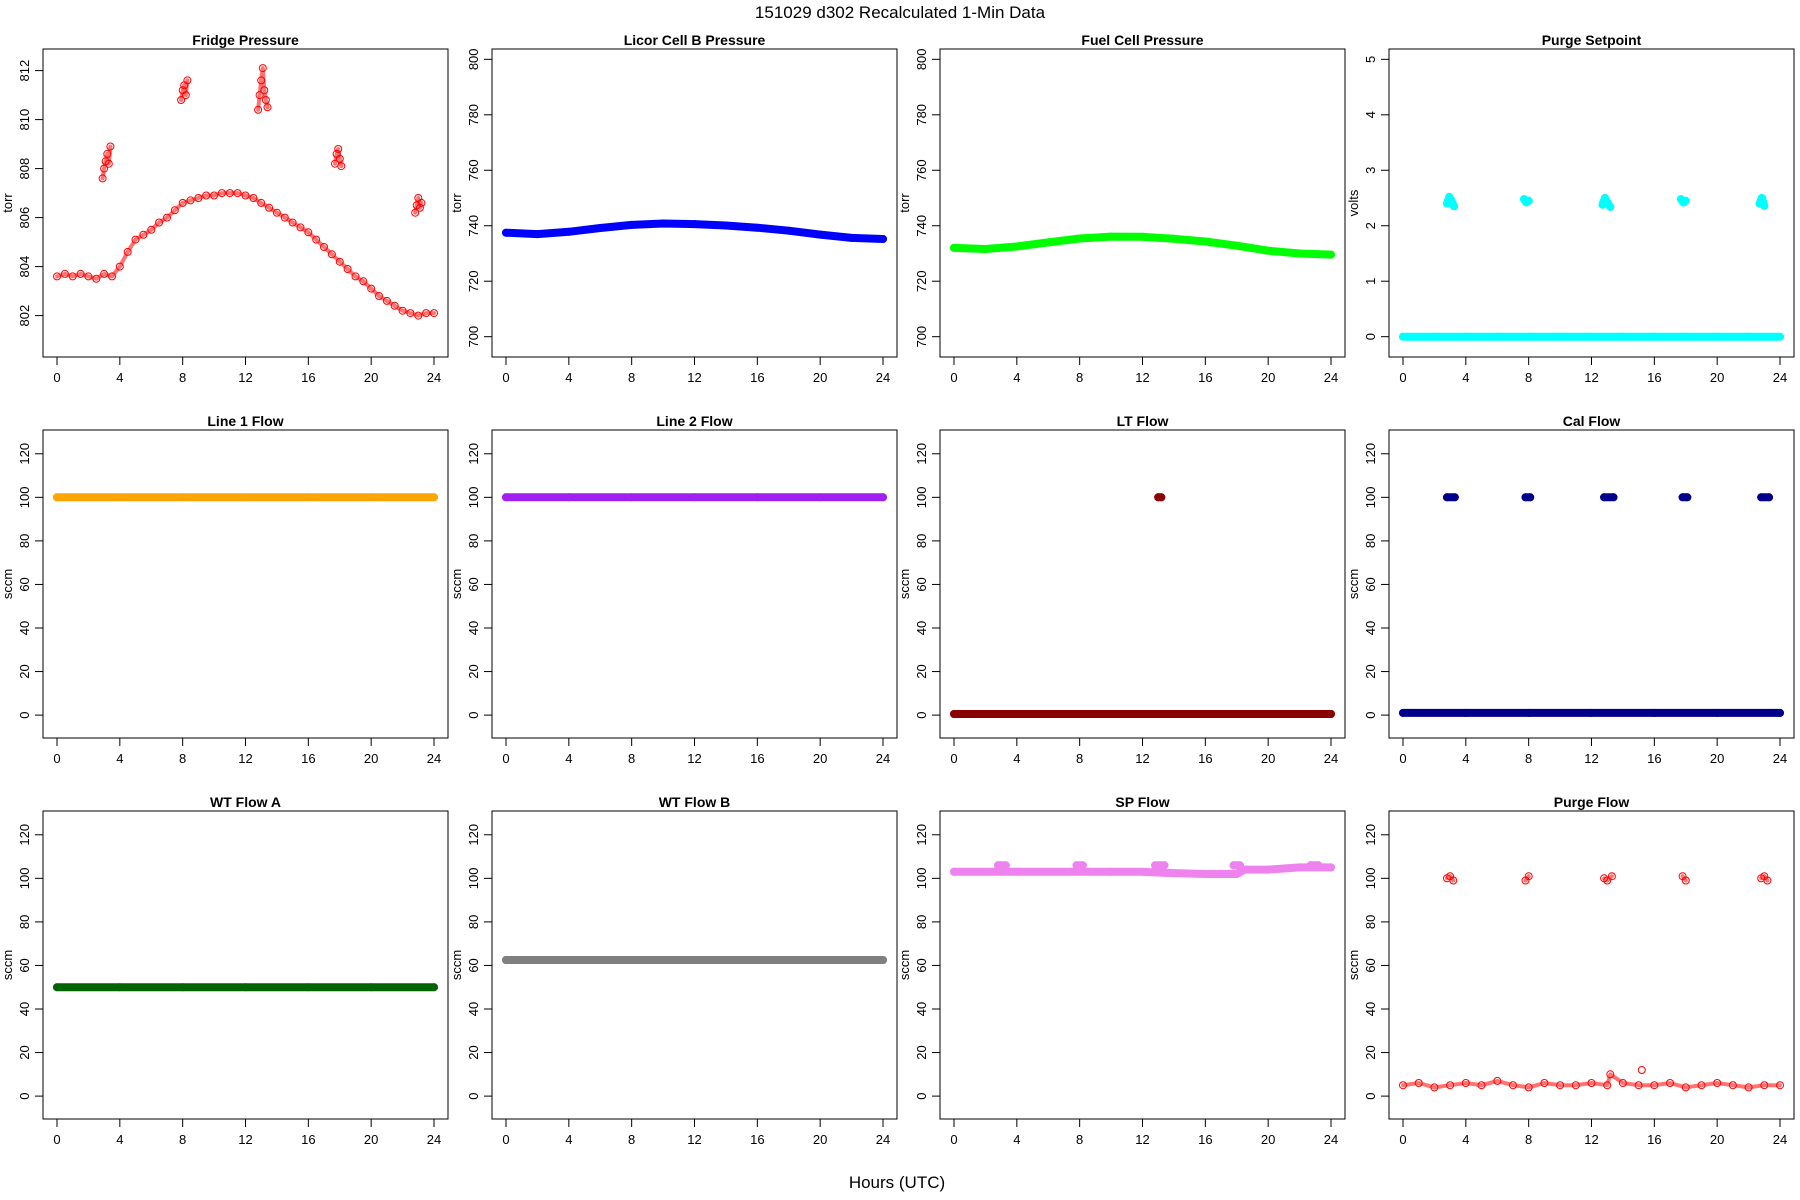  I want to click on fridge-pressure-series-4-point, so click(262, 68).